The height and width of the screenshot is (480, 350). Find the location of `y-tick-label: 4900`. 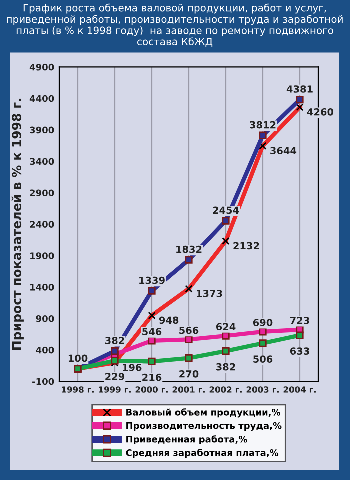

y-tick-label: 4900 is located at coordinates (42, 67).